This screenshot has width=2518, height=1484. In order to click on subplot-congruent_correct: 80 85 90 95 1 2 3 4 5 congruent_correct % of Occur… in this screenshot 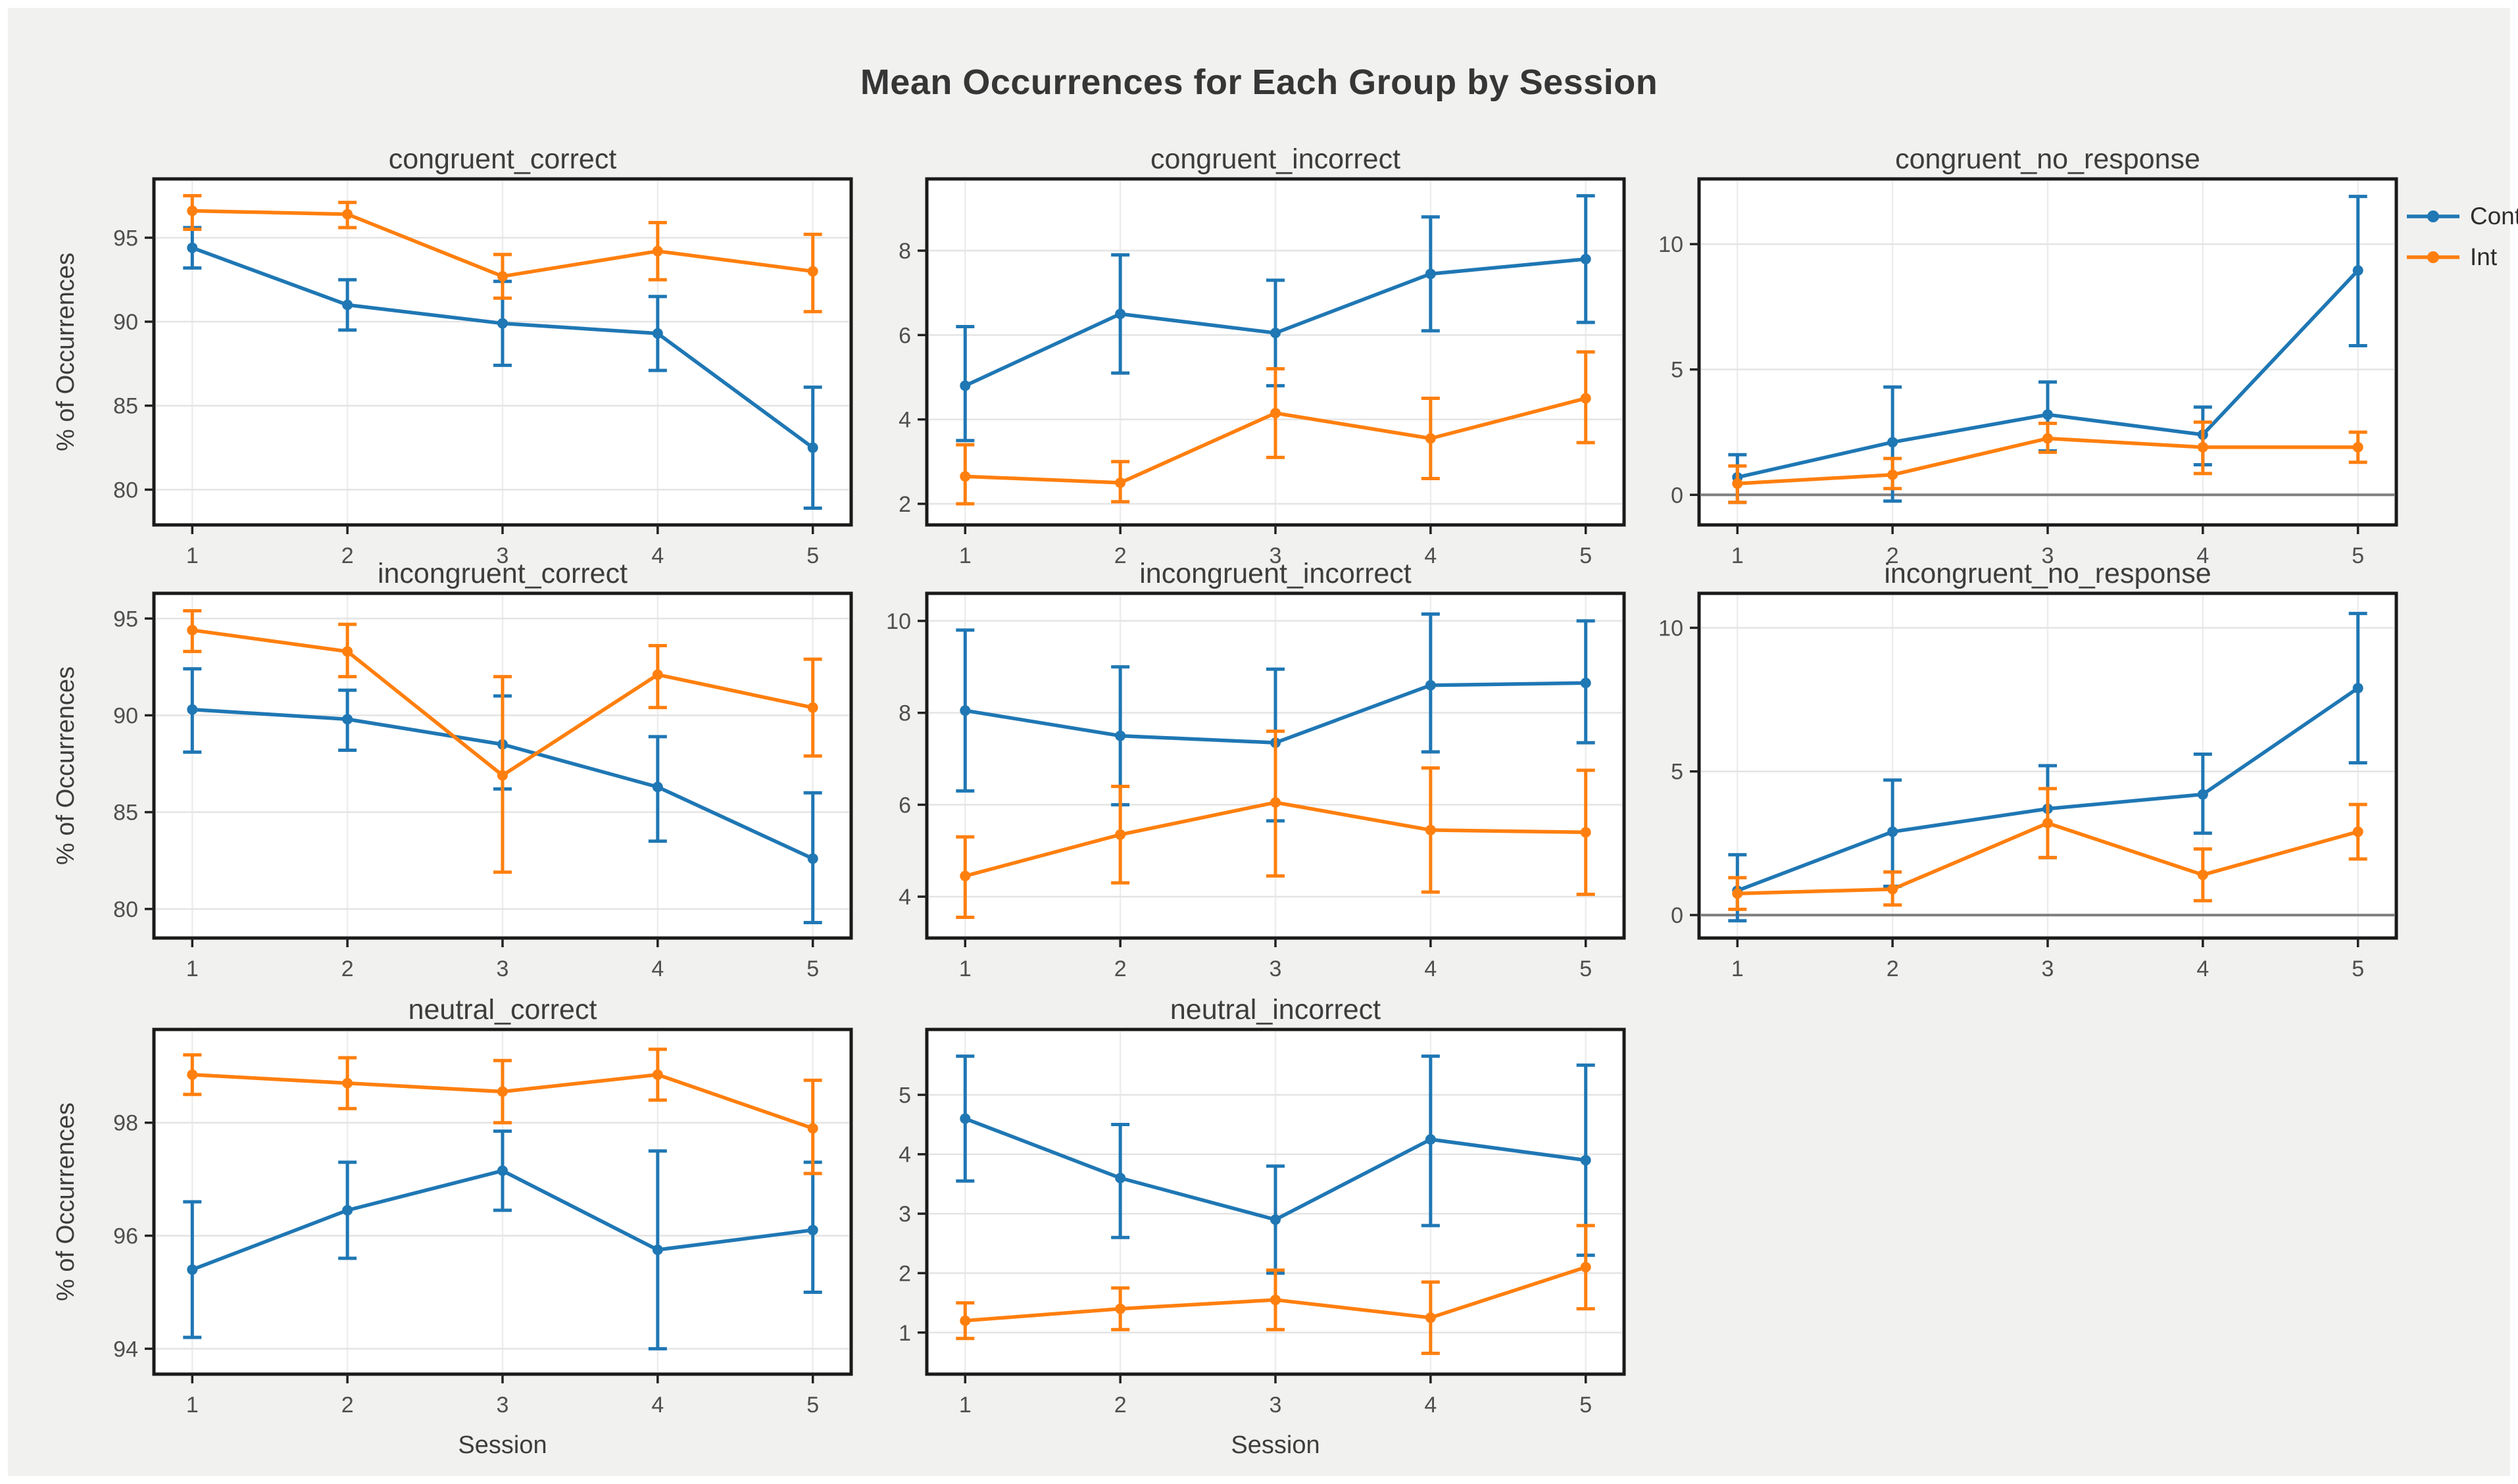, I will do `click(452, 355)`.